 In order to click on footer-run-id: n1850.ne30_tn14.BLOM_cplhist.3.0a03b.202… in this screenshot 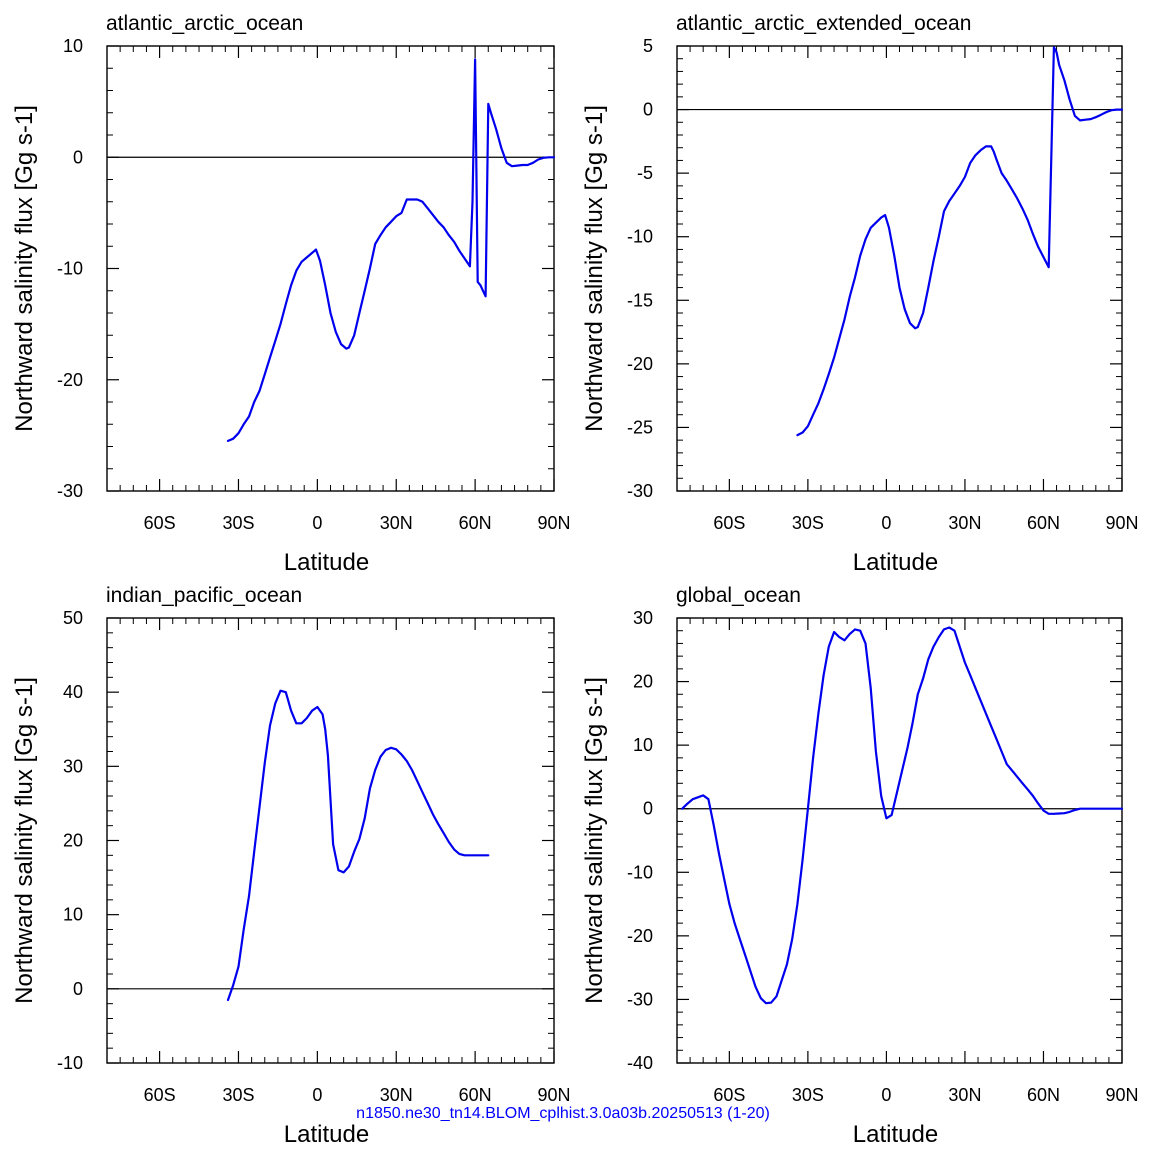, I will do `click(563, 1113)`.